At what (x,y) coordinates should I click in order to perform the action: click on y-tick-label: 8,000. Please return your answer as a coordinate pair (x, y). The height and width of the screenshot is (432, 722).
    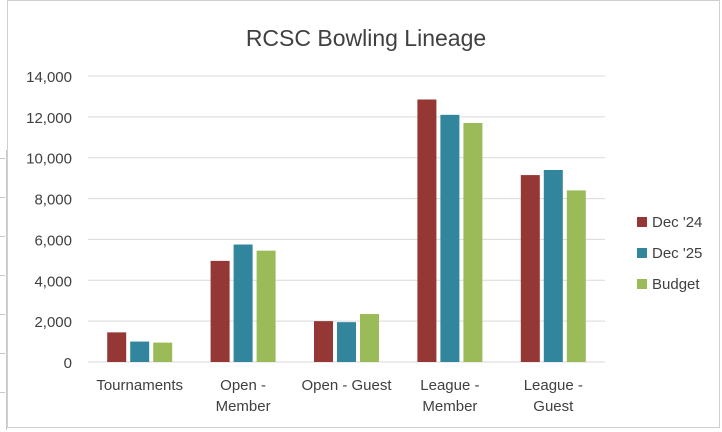
    Looking at the image, I should click on (53, 200).